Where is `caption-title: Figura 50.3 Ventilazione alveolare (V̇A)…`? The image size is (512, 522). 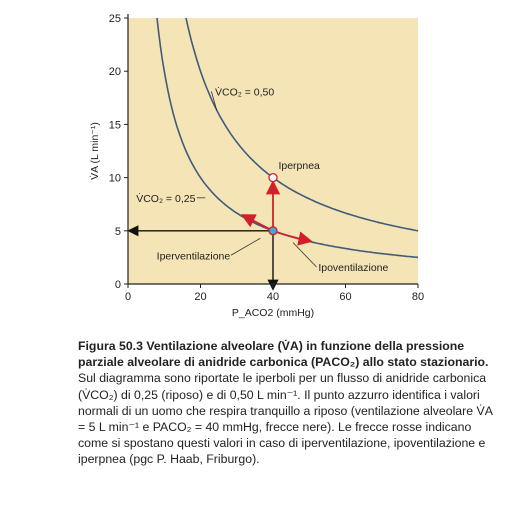 caption-title: Figura 50.3 Ventilazione alveolare (V̇A)… is located at coordinates (283, 354).